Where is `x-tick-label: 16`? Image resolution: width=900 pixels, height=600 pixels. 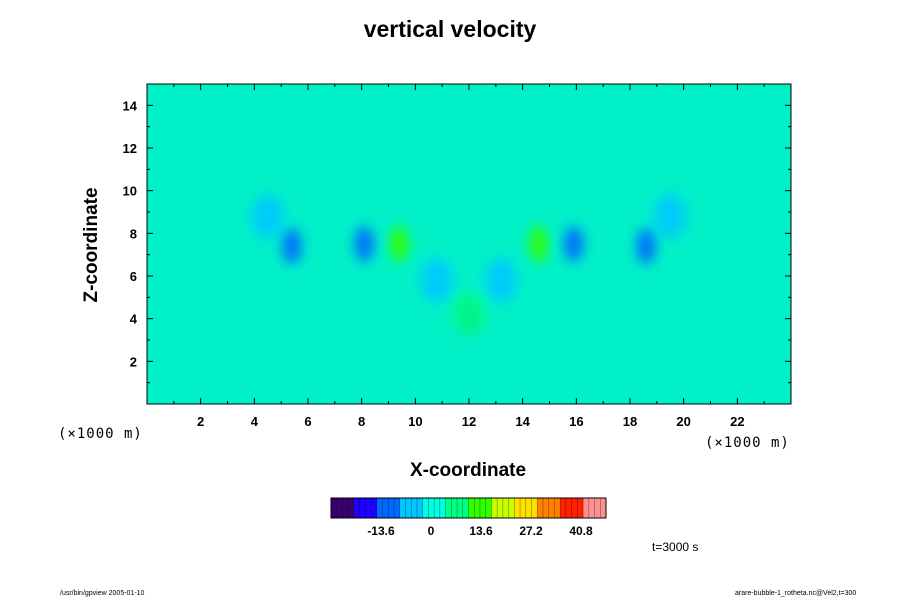
x-tick-label: 16 is located at coordinates (576, 421).